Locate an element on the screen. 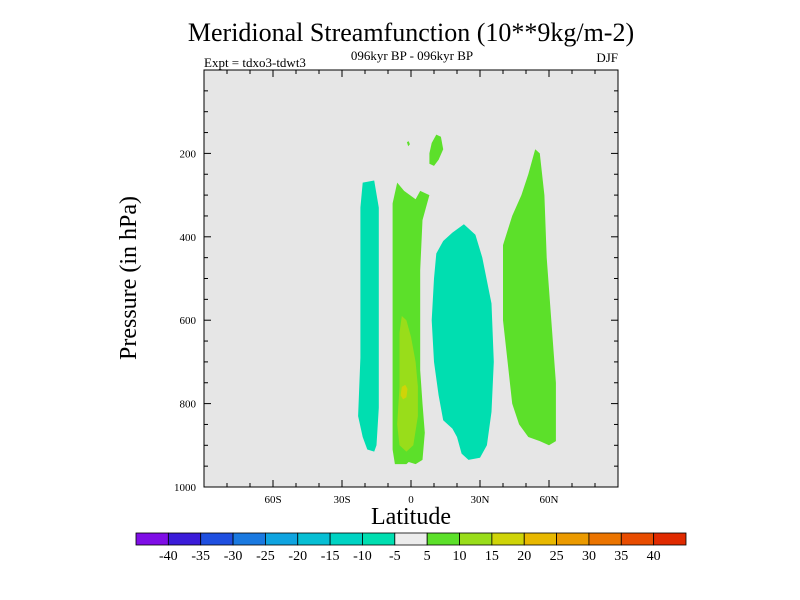 This screenshot has width=800, height=600. chart-subtitle-experiment: Expt = tdxo3-tdwt3 is located at coordinates (255, 62).